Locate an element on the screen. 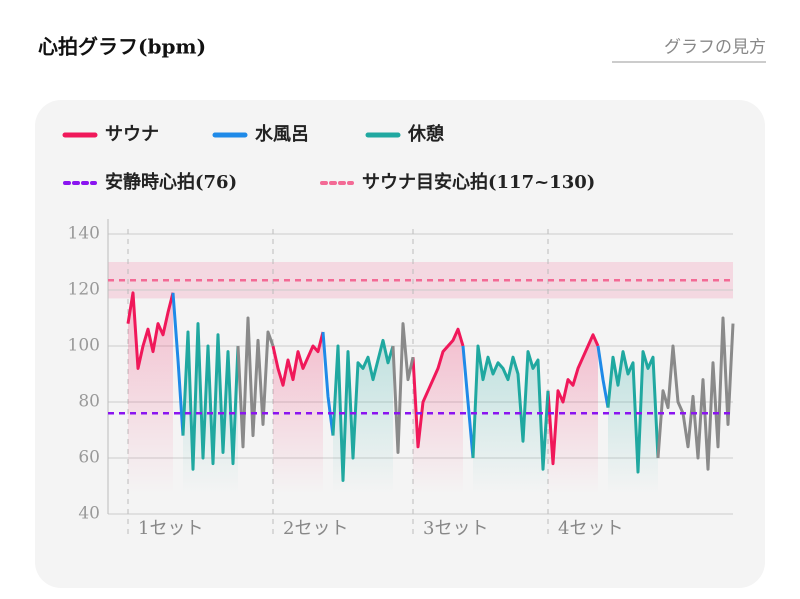 Image resolution: width=800 pixels, height=599 pixels. legend-label: サウナ is located at coordinates (132, 134).